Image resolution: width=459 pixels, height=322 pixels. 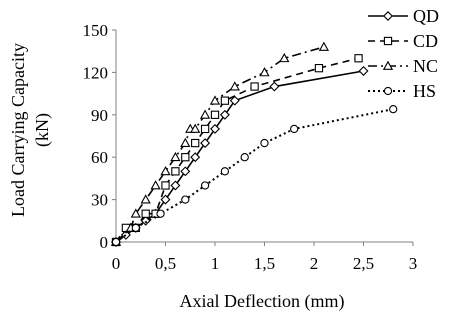 I want to click on legend: QD CD NC HS, so click(x=403, y=53).